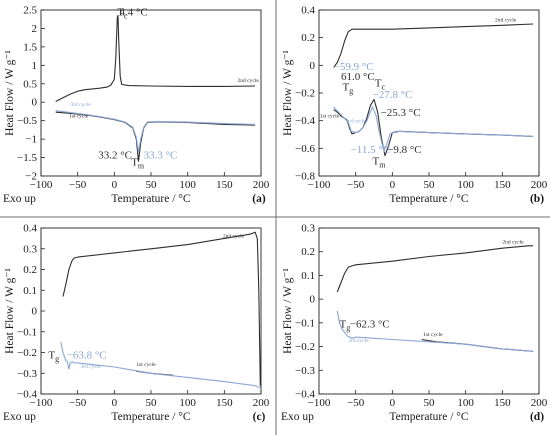  I want to click on annotation: 33.3 °C, so click(161, 155).